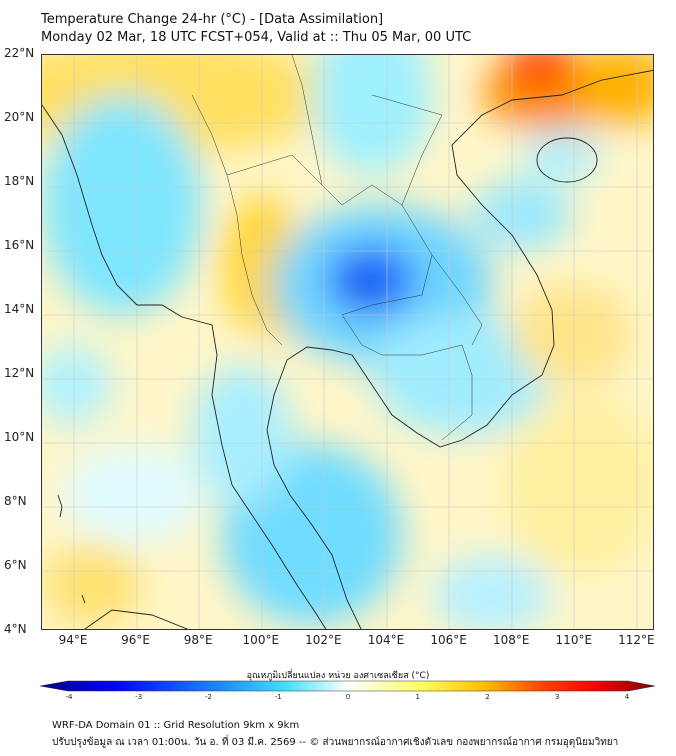  Describe the element at coordinates (278, 697) in the screenshot. I see `colorbar-tick: -1` at that location.